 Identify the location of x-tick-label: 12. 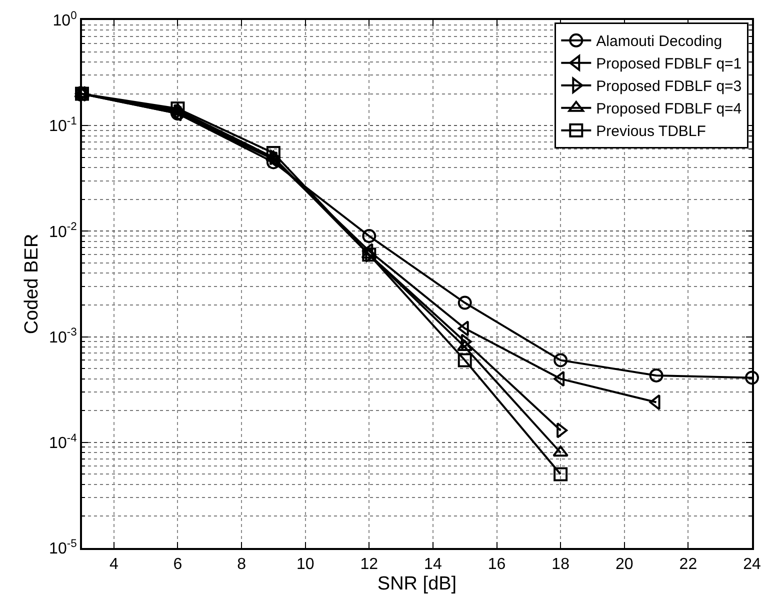
(369, 565).